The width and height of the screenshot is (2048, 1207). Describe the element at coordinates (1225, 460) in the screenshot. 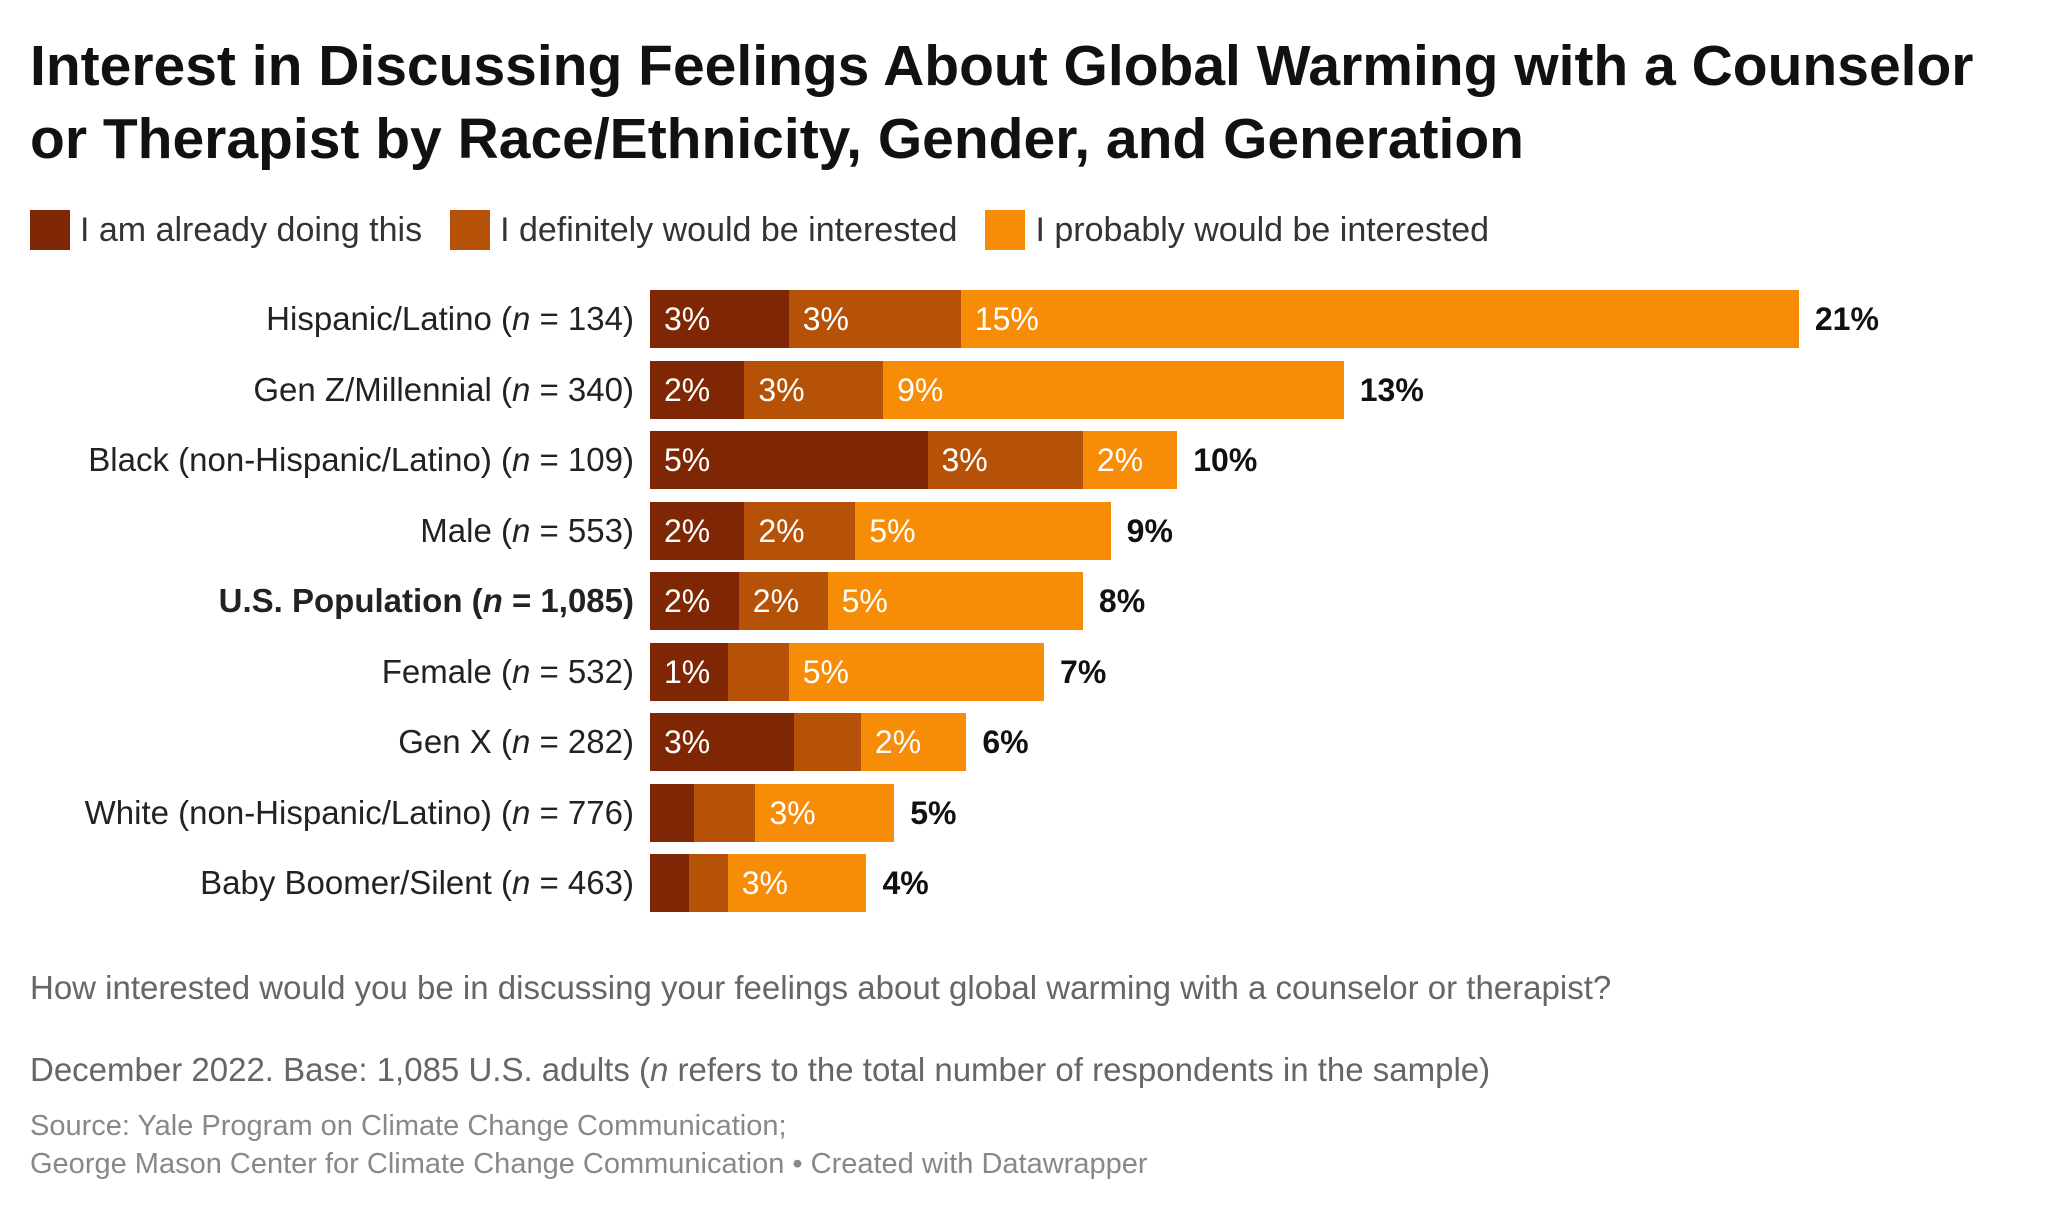

I see `total-value-label: 10%` at that location.